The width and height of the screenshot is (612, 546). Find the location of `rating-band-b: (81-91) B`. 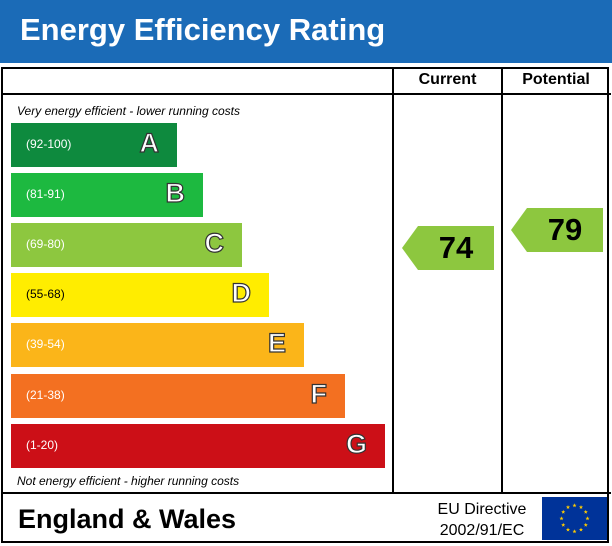

rating-band-b: (81-91) B is located at coordinates (107, 195).